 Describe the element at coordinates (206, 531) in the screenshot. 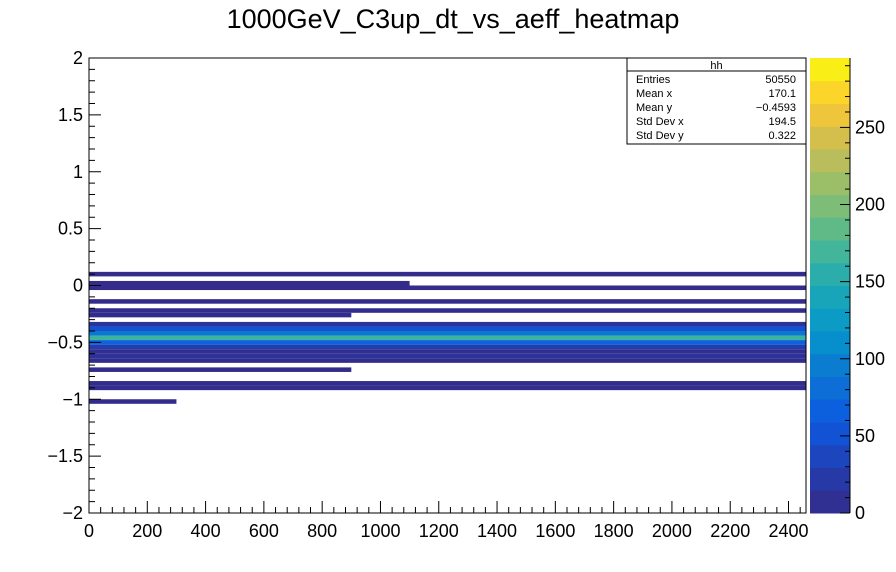

I see `x-tick-label: 400` at that location.